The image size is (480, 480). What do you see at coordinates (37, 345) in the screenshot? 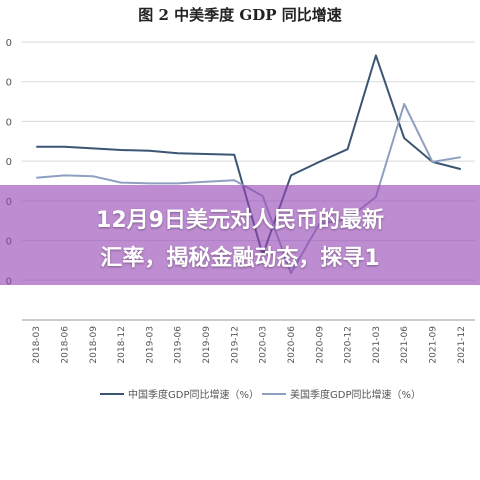
I see `x-tick-label: 2018-03` at bounding box center [37, 345].